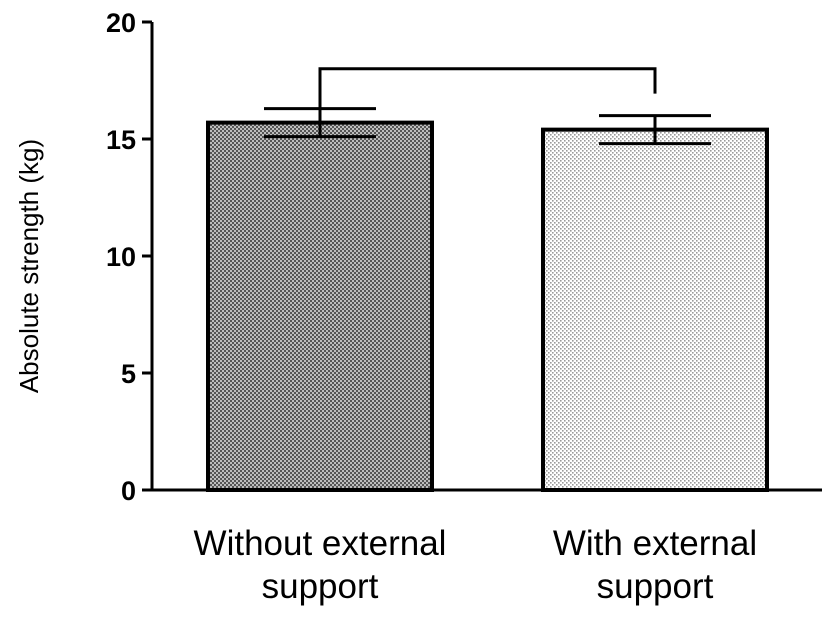 The width and height of the screenshot is (827, 619). Describe the element at coordinates (128, 491) in the screenshot. I see `y-tick-label: 0` at that location.